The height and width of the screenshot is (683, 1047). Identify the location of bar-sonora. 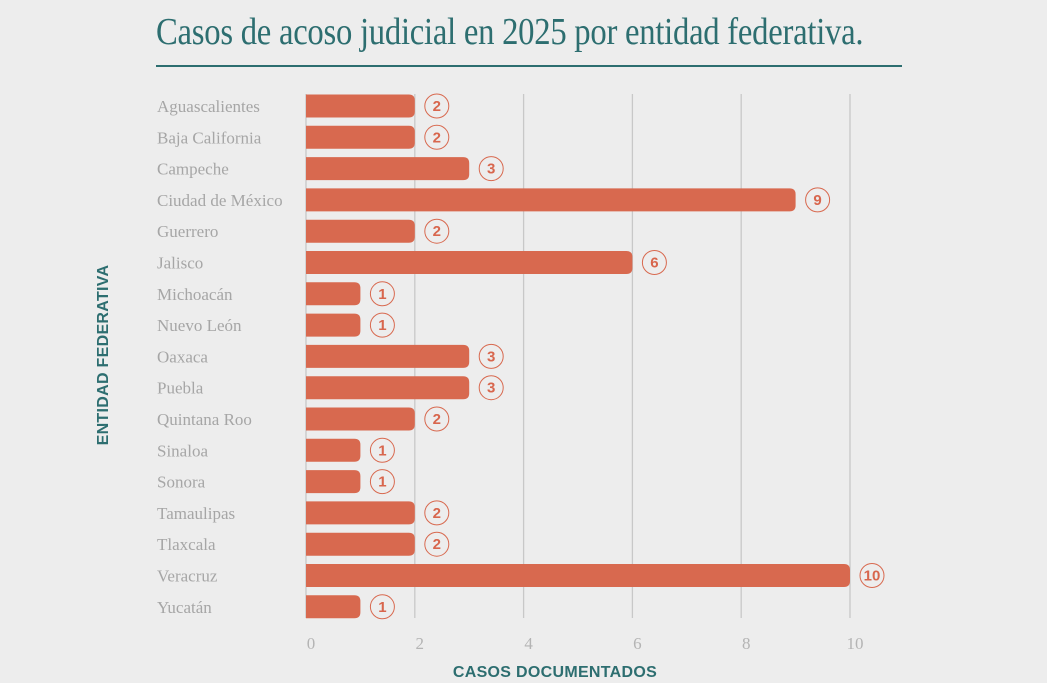
(333, 482).